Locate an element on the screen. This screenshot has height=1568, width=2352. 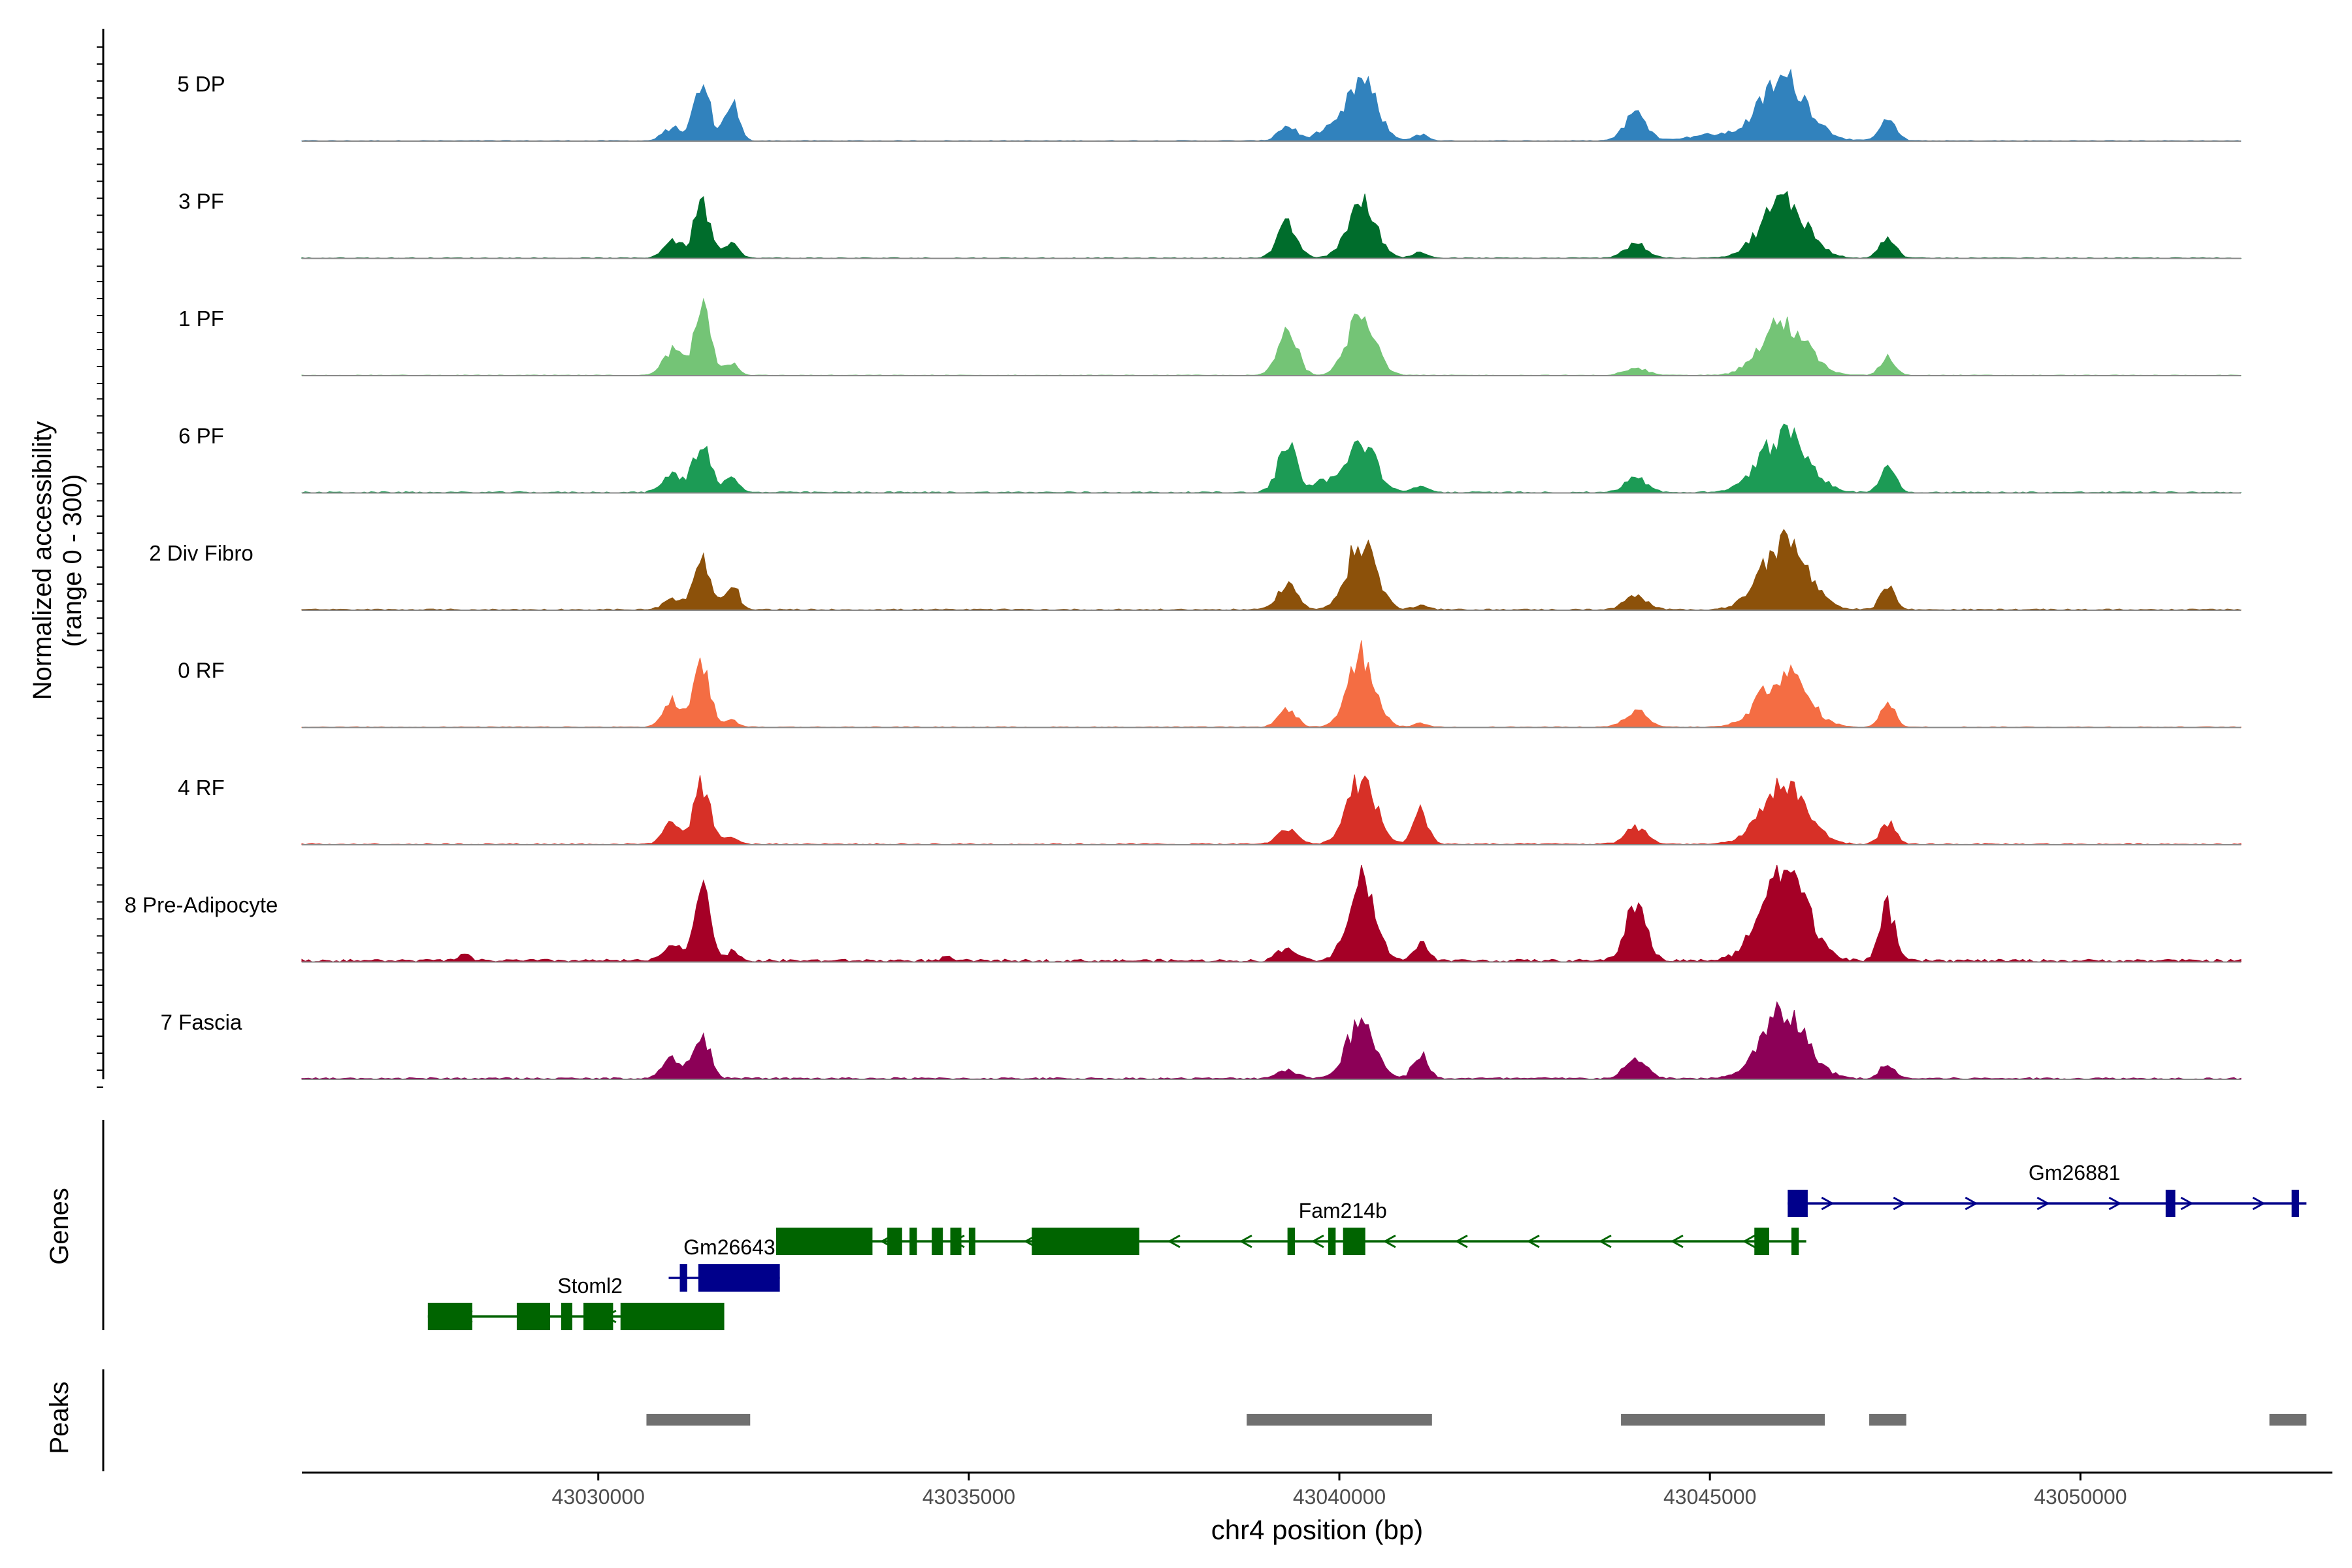
peak-track is located at coordinates (1204, 1420).